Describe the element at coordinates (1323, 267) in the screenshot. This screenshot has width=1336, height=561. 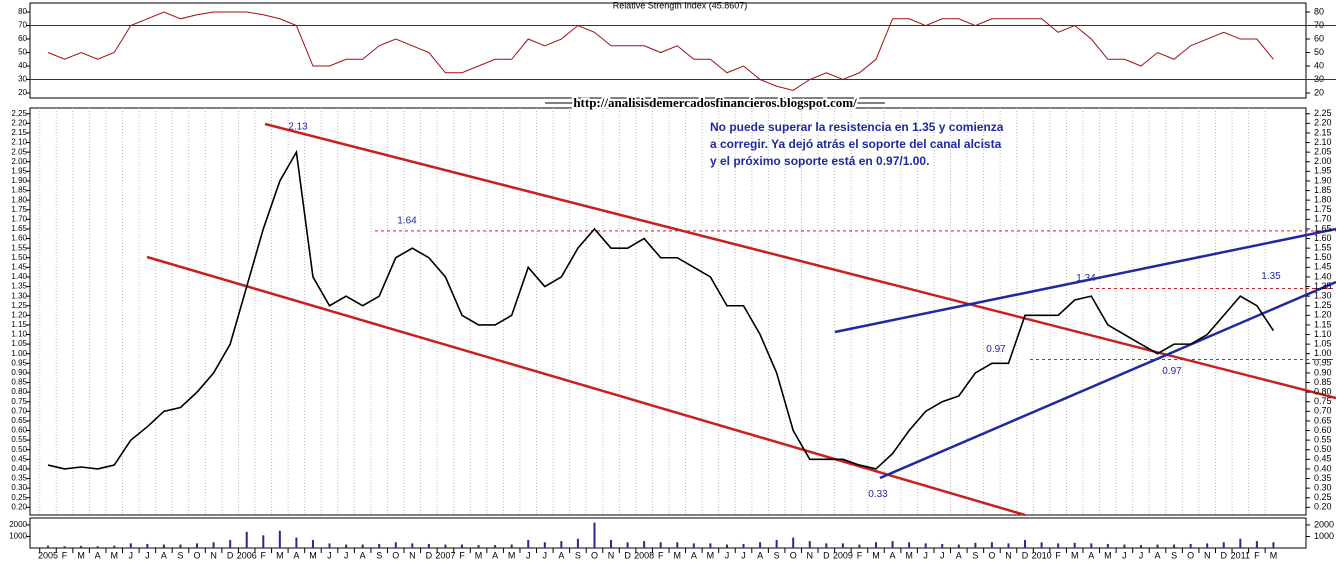
I see `y-tick-label: 1.45` at that location.